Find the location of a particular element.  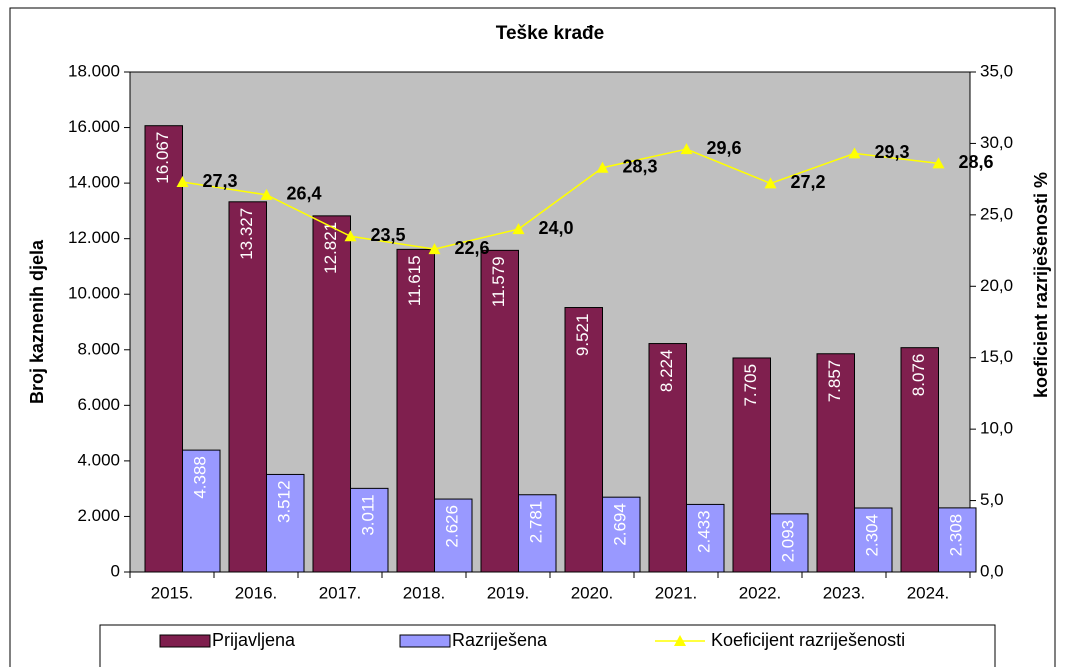

y-tick-label: 12.000 is located at coordinates (94, 237).